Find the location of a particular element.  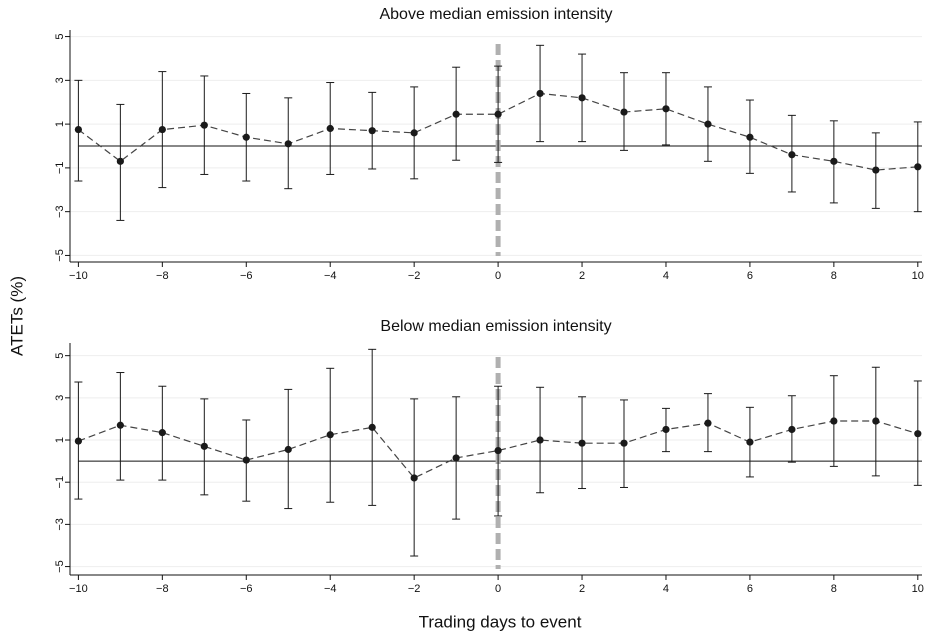

chart-title: Above median emission intensity is located at coordinates (495, 14).